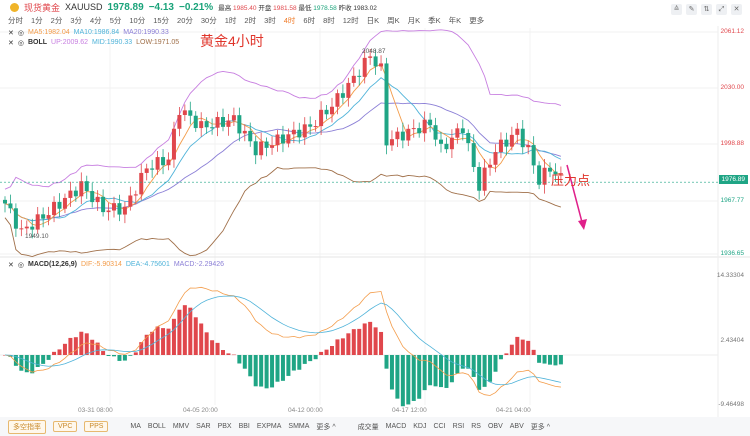  Describe the element at coordinates (181, 426) in the screenshot. I see `main-indicator: MMV` at that location.